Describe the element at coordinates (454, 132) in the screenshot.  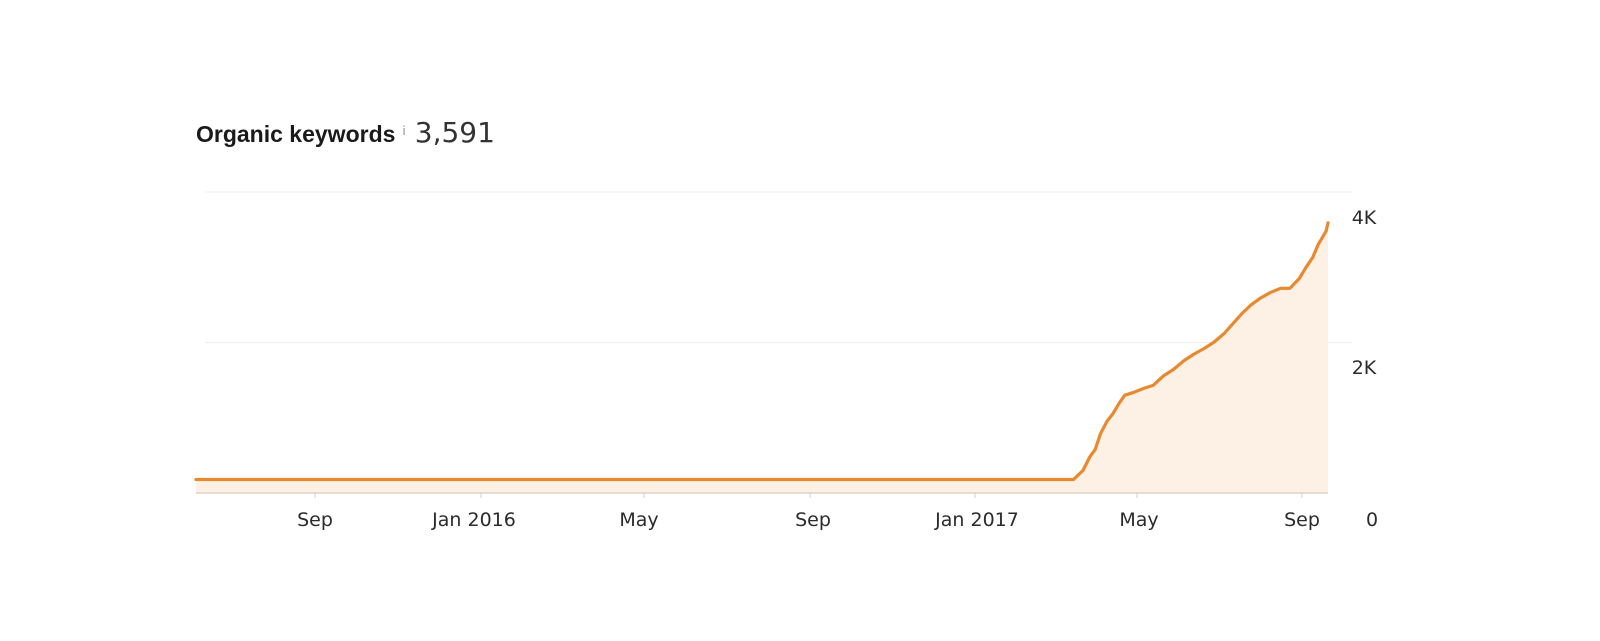
I see `keyword-count: 3,591` at that location.